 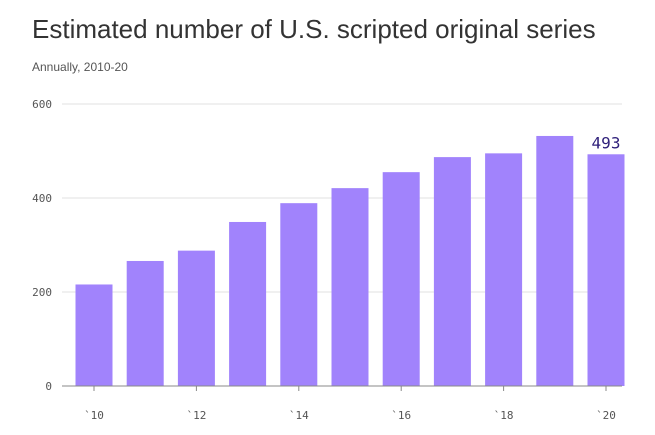 What do you see at coordinates (401, 279) in the screenshot?
I see `bar-2016` at bounding box center [401, 279].